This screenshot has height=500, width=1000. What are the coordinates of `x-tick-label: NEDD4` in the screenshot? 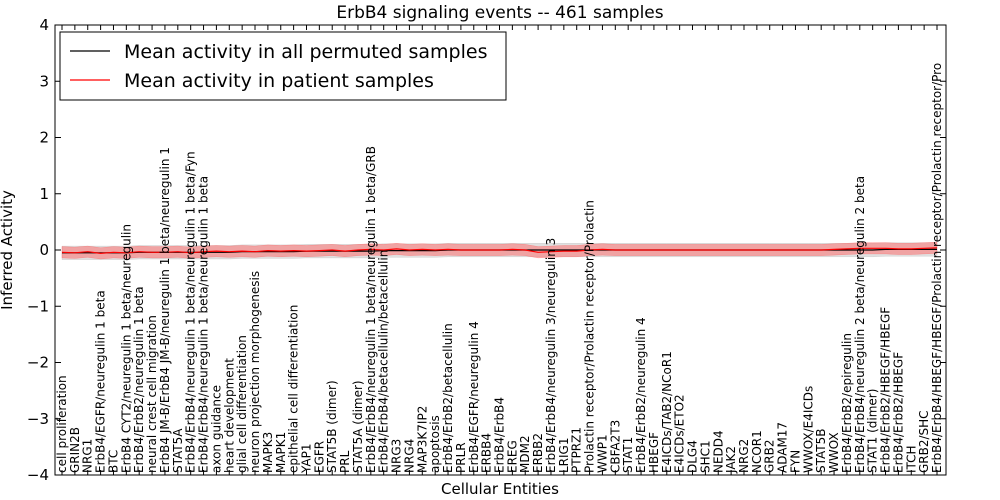 It's located at (718, 451).